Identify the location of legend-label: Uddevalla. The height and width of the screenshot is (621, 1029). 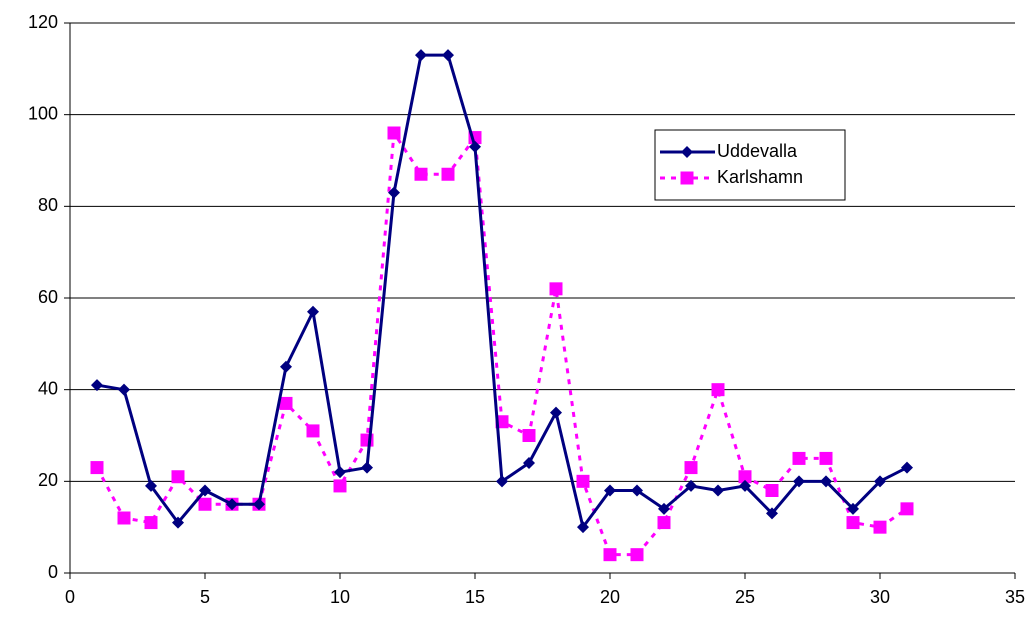
(757, 151).